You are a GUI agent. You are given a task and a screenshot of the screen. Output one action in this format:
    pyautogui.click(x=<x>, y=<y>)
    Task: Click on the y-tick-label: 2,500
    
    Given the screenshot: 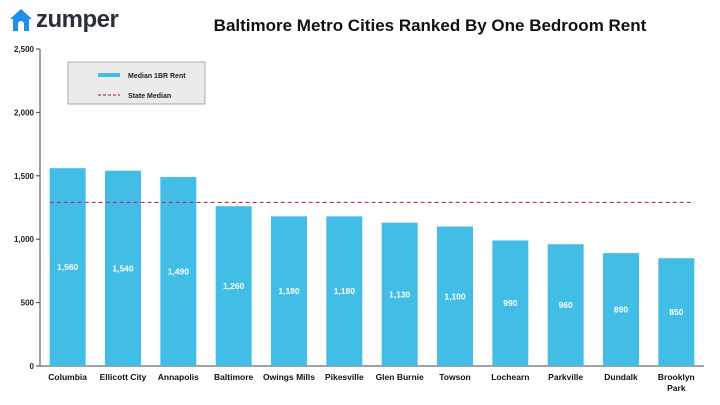 What is the action you would take?
    pyautogui.click(x=24, y=49)
    